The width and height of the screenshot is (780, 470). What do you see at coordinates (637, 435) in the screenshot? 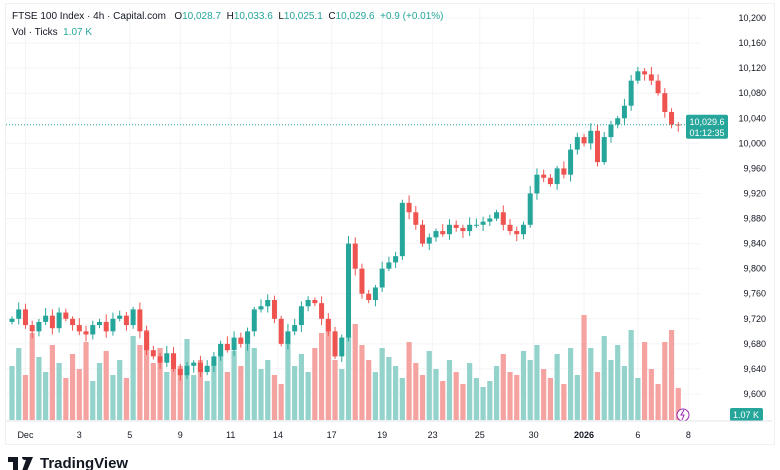
I see `x-tick-label: 6` at bounding box center [637, 435].